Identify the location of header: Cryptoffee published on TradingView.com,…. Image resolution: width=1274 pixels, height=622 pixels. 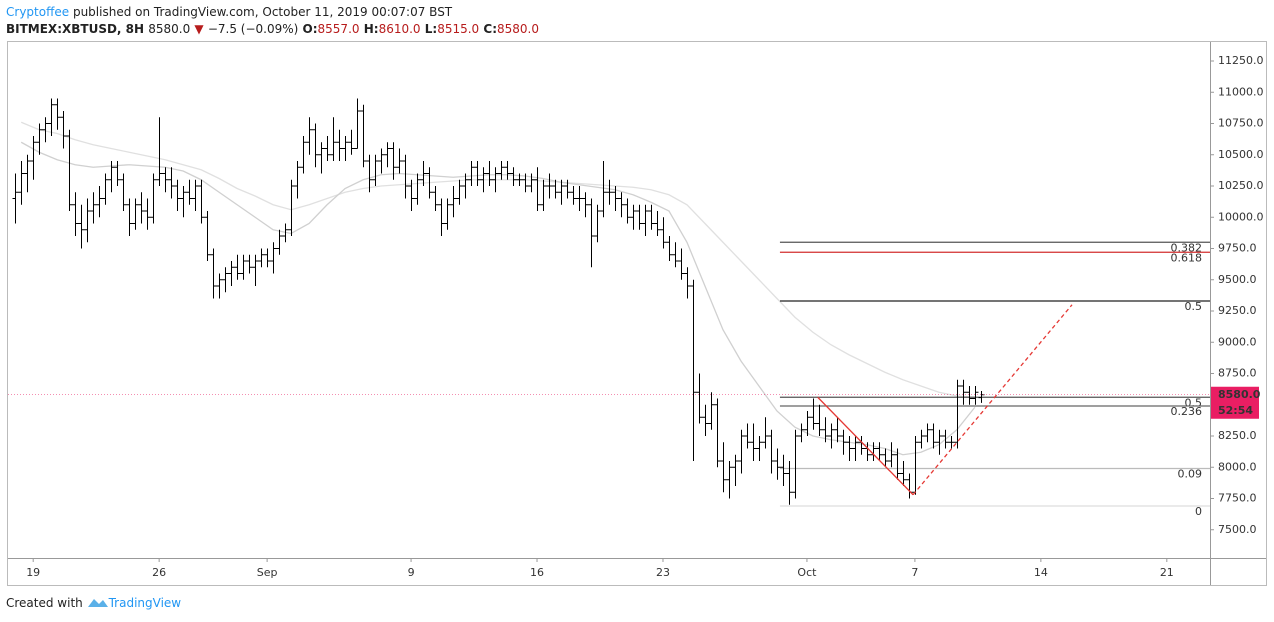
(272, 21).